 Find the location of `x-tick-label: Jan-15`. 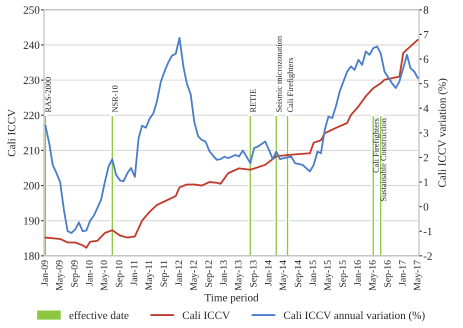

x-tick-label: Jan-15 is located at coordinates (313, 273).